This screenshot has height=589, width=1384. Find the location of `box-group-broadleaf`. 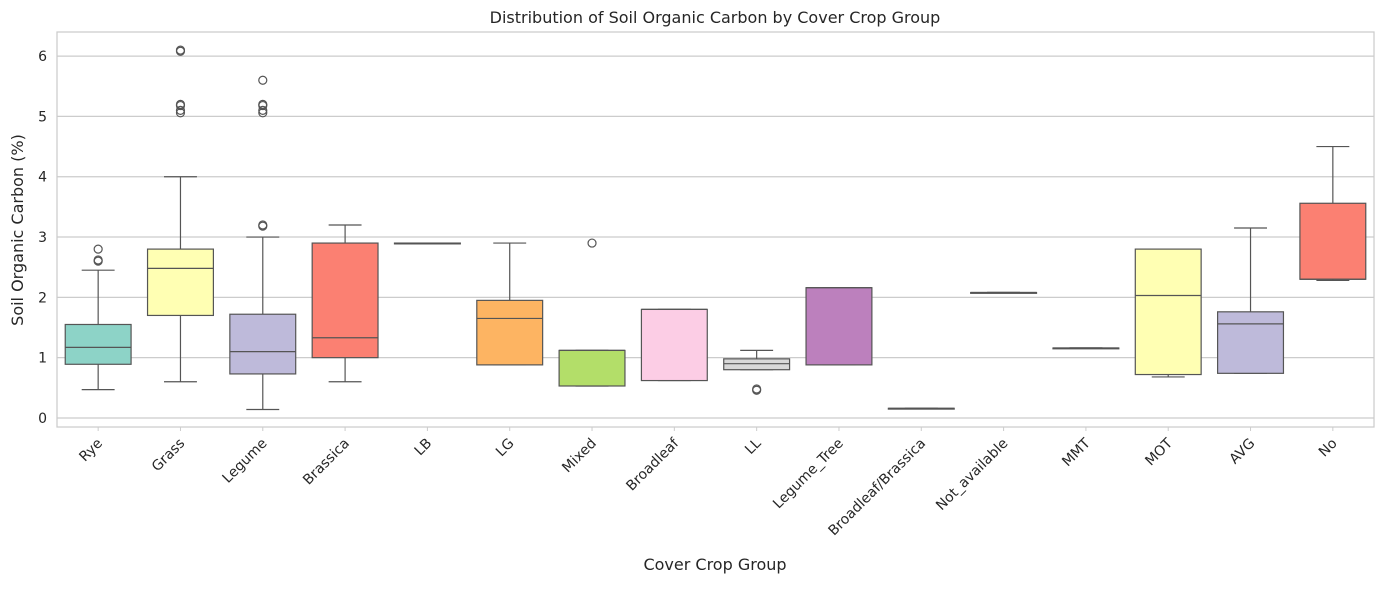

box-group-broadleaf is located at coordinates (674, 345).